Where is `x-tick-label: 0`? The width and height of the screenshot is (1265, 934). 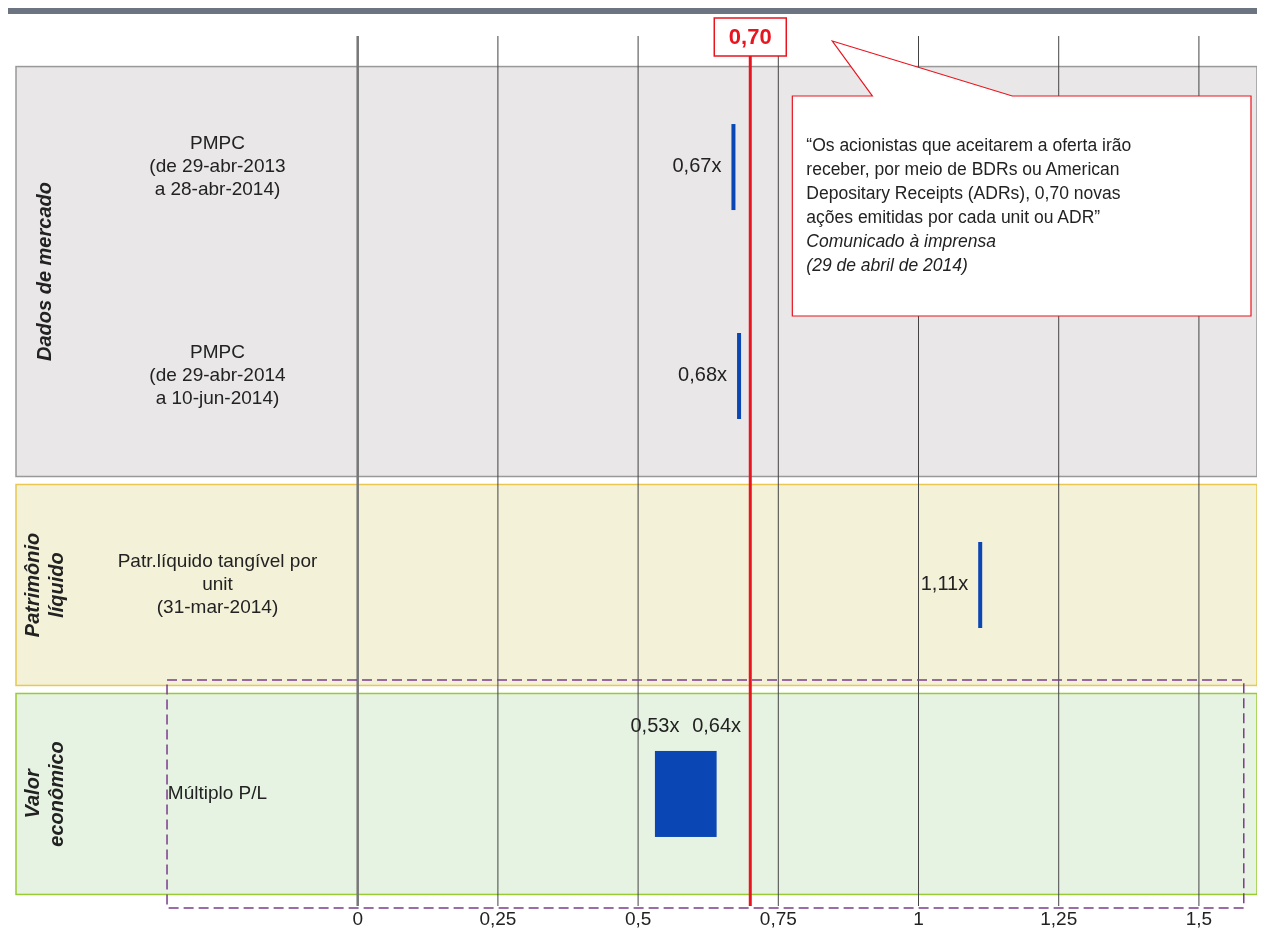 x-tick-label: 0 is located at coordinates (357, 919).